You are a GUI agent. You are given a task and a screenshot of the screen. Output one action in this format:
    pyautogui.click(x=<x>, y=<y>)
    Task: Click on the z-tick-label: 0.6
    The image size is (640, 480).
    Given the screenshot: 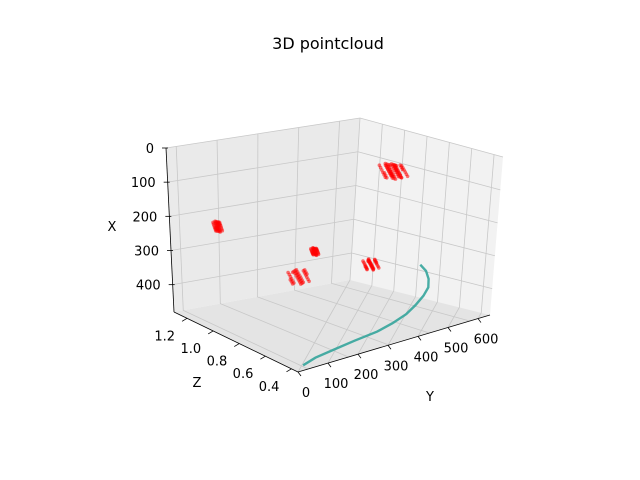 What is the action you would take?
    pyautogui.click(x=243, y=374)
    